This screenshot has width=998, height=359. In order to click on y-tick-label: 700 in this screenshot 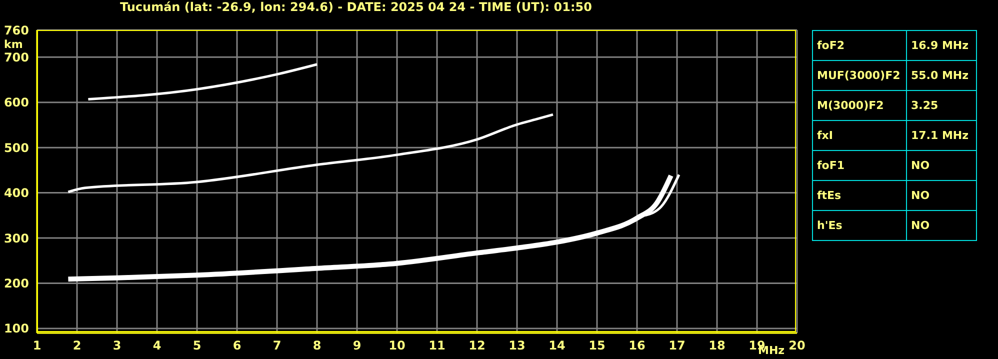, I will do `click(16, 57)`.